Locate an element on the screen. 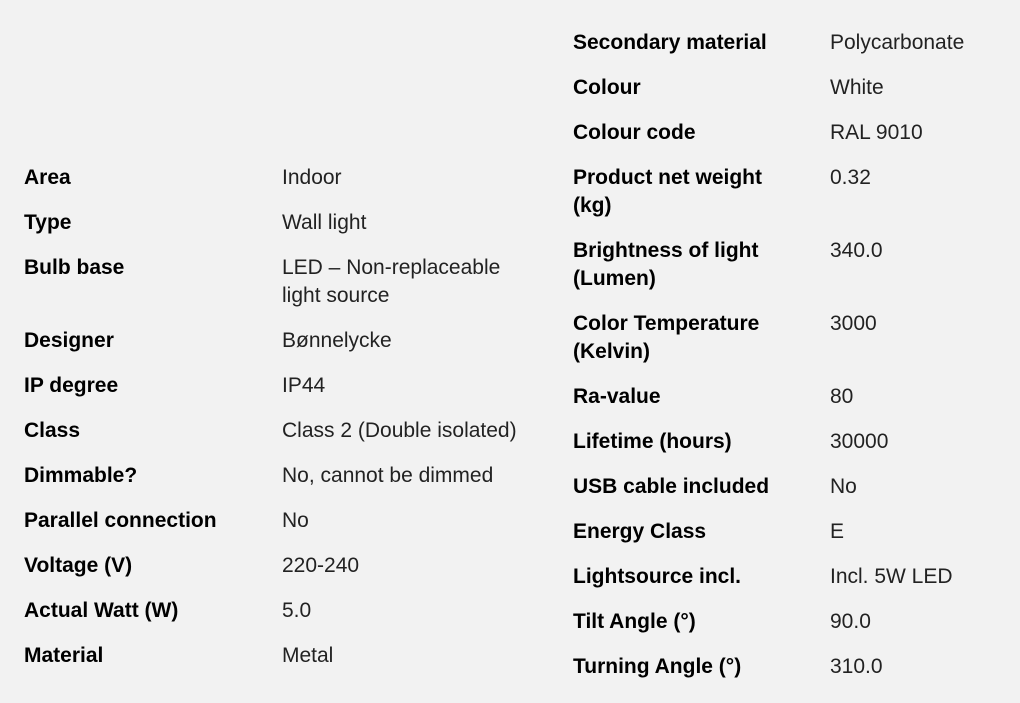 The image size is (1020, 703). spec-row: Colour White is located at coordinates (796, 96).